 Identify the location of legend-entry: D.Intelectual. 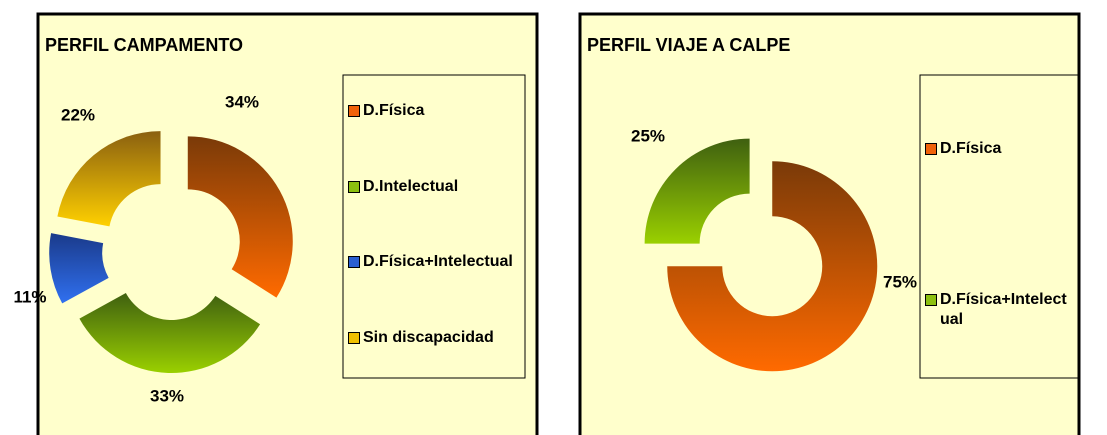
(433, 187).